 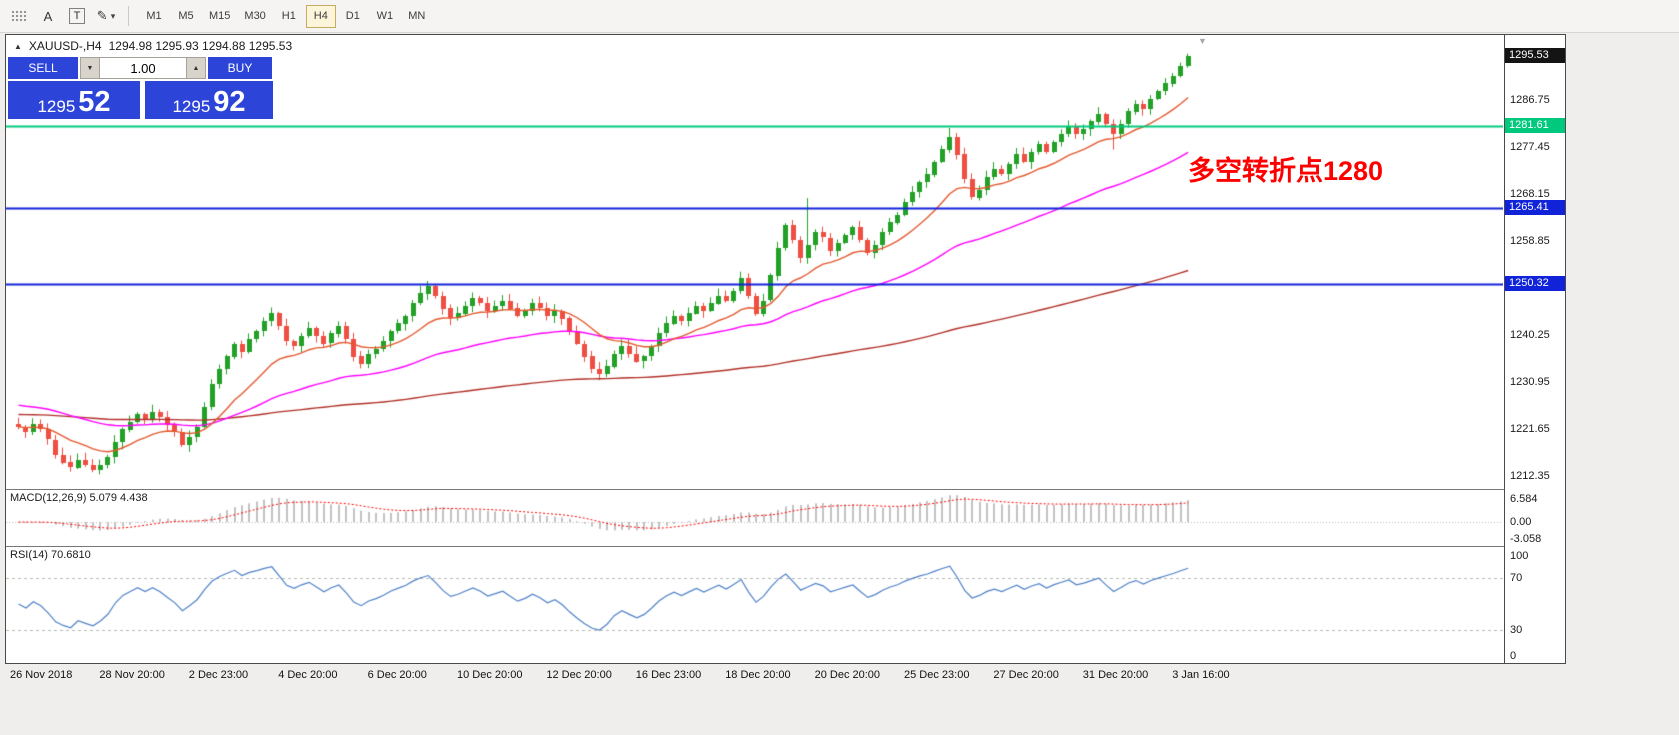 What do you see at coordinates (1535, 283) in the screenshot?
I see `blue-level-tag-lower: 1250.32` at bounding box center [1535, 283].